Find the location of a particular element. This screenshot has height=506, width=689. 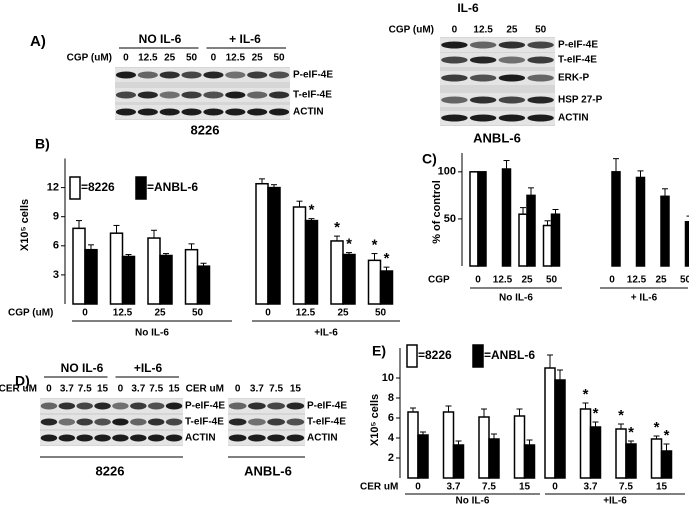

y-tick-label: 12 is located at coordinates (53, 188).